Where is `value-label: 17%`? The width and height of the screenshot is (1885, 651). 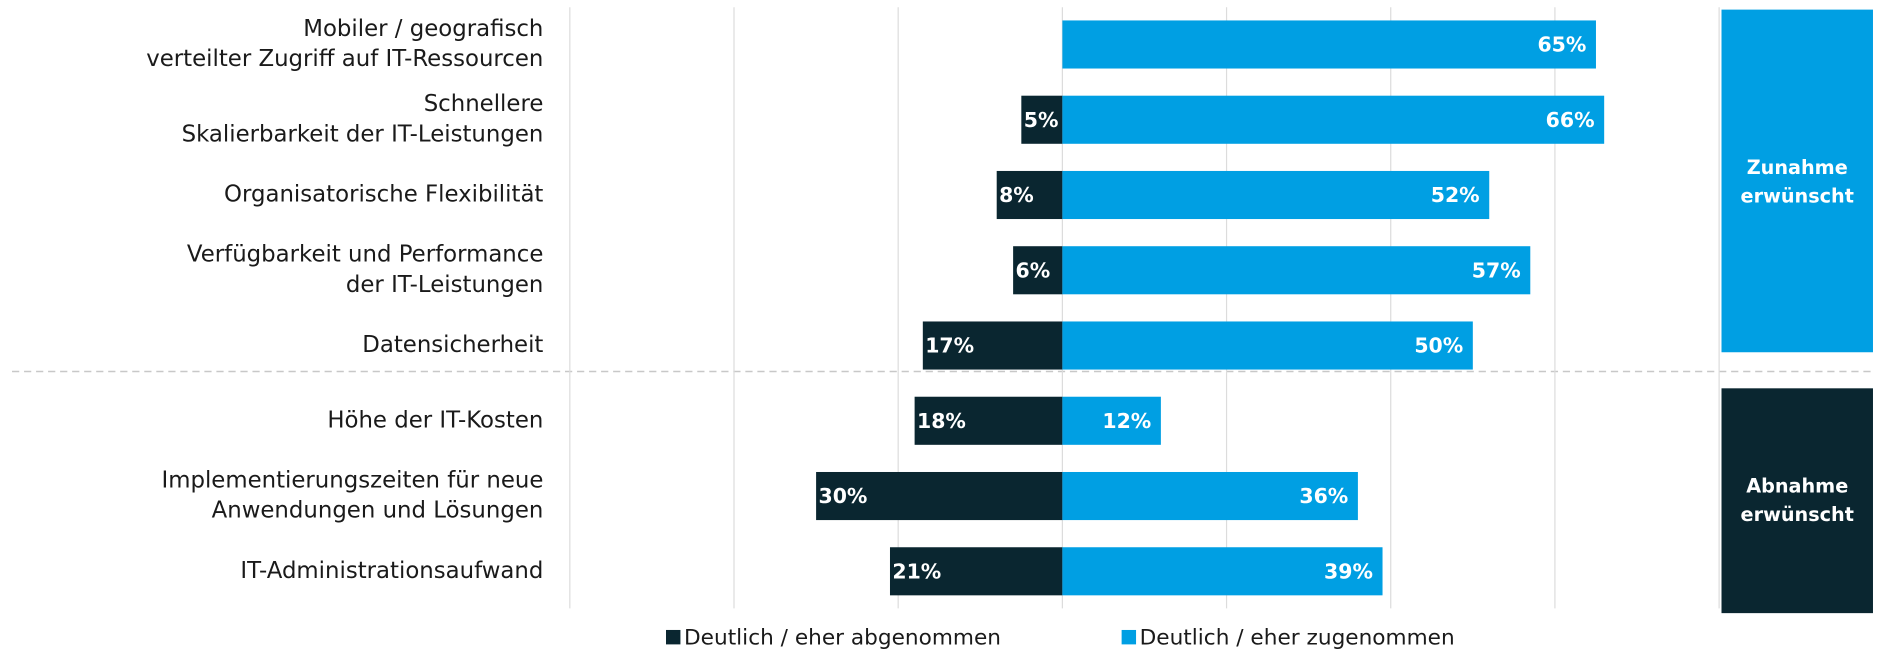
value-label: 17% is located at coordinates (949, 346).